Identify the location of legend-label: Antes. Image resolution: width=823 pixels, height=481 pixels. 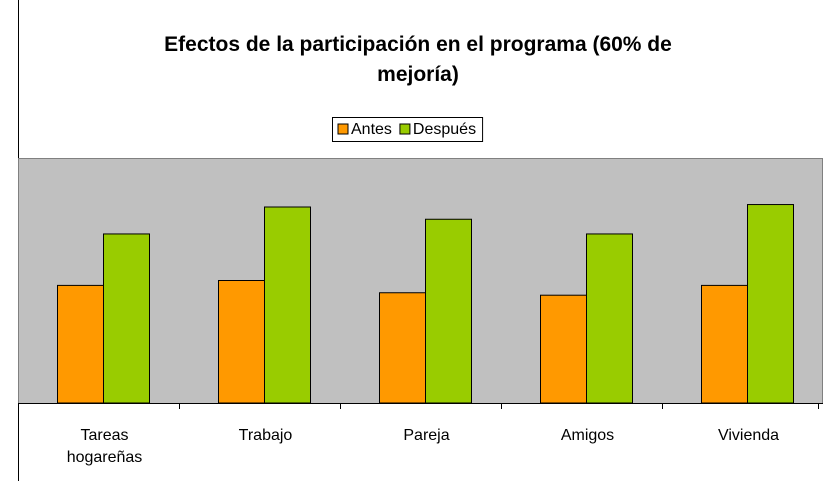
(371, 129).